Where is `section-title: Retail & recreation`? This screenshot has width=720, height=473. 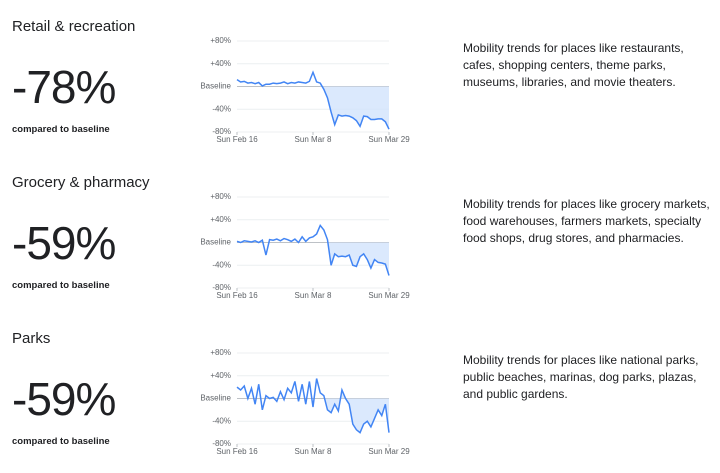 section-title: Retail & recreation is located at coordinates (74, 26).